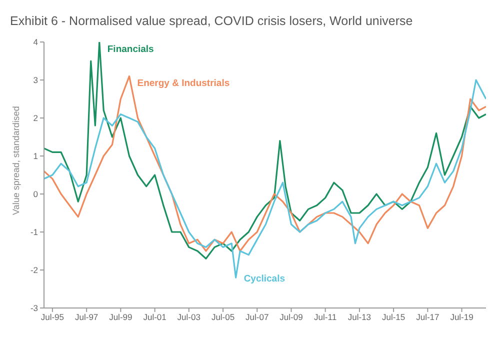  I want to click on x-tick-label: Jul-09, so click(292, 317).